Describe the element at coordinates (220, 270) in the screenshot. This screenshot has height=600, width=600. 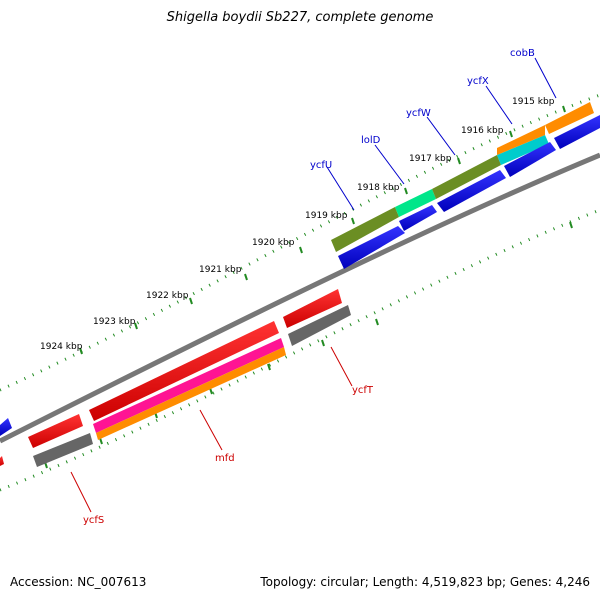
I see `kbp-label-1921: 1921 kbp` at that location.